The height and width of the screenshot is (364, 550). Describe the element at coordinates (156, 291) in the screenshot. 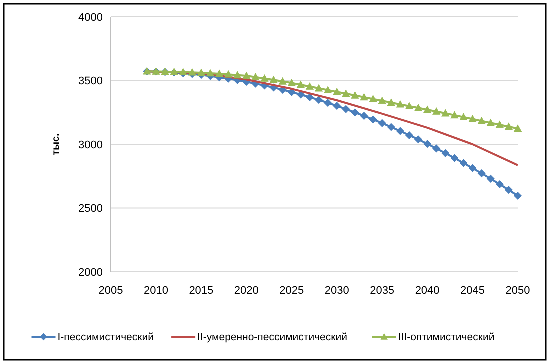

I see `x-tick-label: 2010` at that location.